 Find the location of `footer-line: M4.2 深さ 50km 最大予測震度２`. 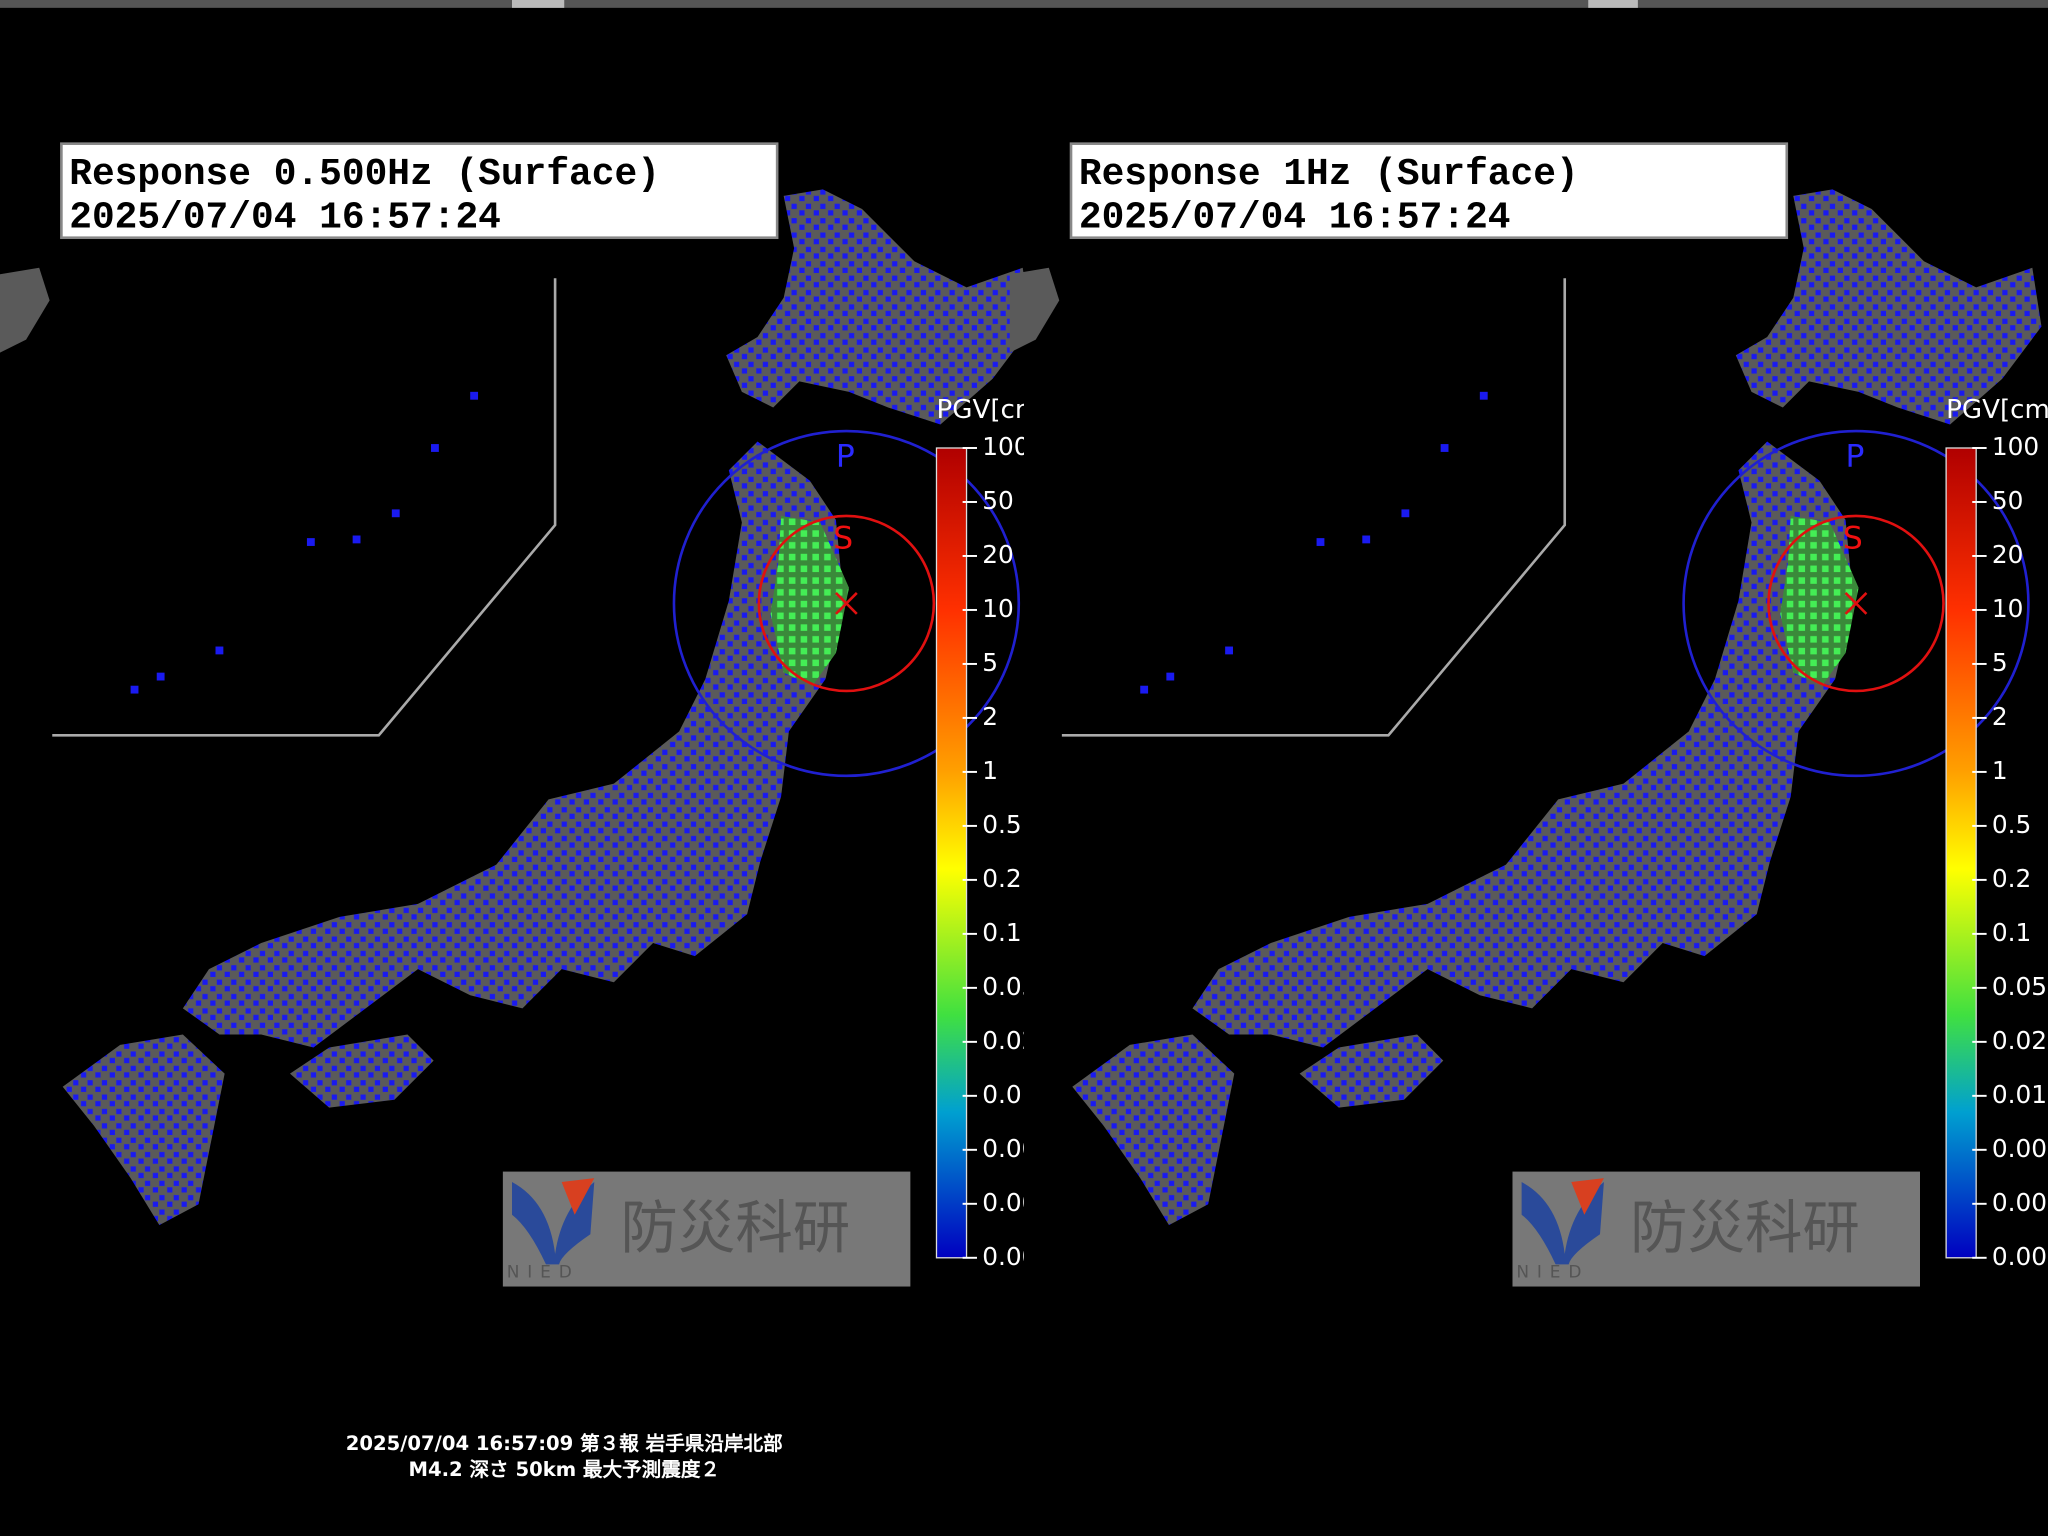

footer-line: M4.2 深さ 50km 最大予測震度２ is located at coordinates (564, 1469).